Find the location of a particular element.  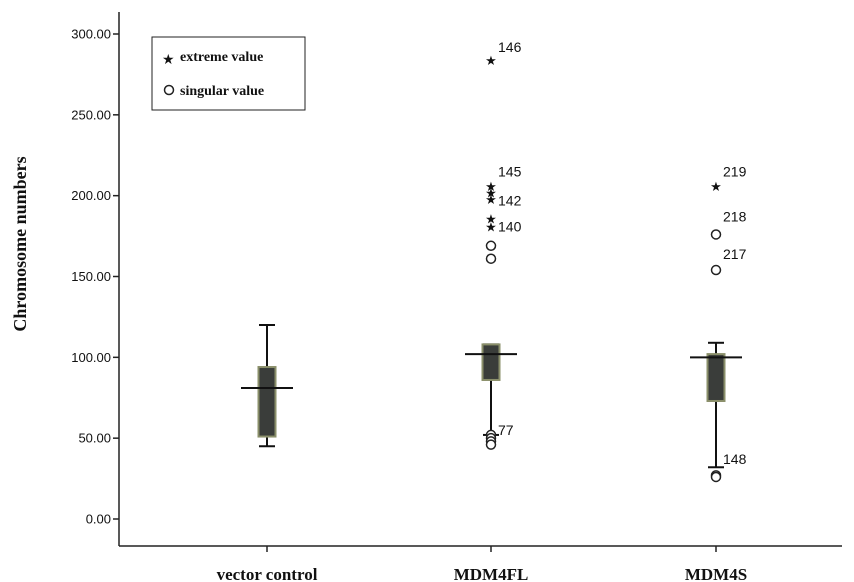

x-category-label: MDM4S is located at coordinates (716, 573).